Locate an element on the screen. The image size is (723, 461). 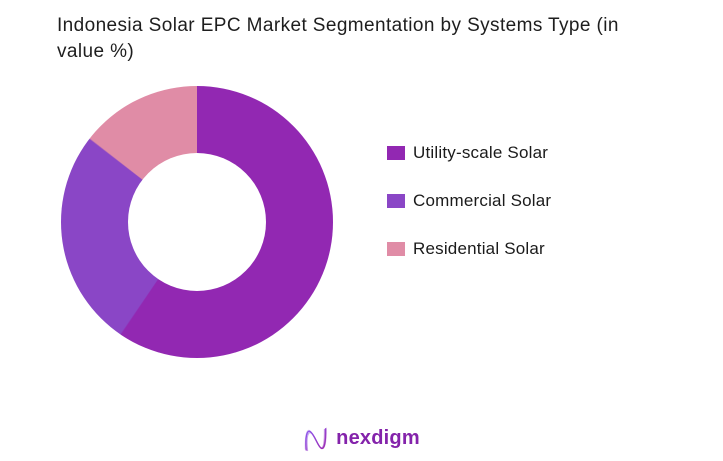
legend-item-commercial: Commercial Solar is located at coordinates (469, 201).